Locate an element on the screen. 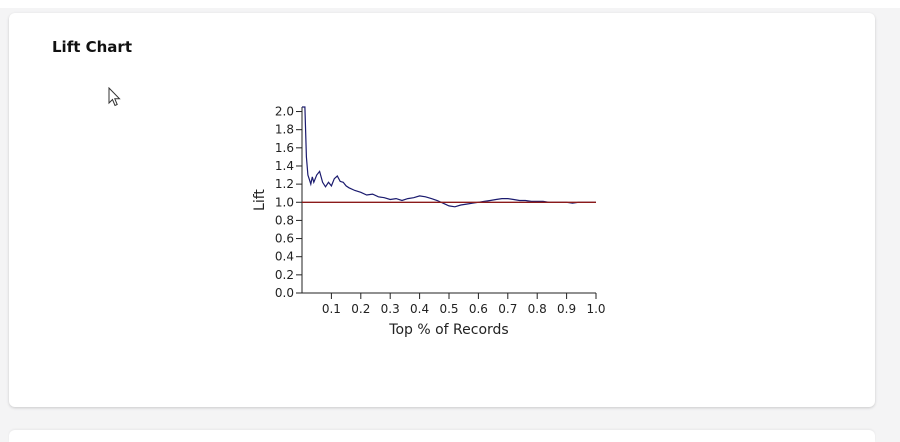 The width and height of the screenshot is (900, 442). x-tick-label: 0.1 is located at coordinates (331, 309).